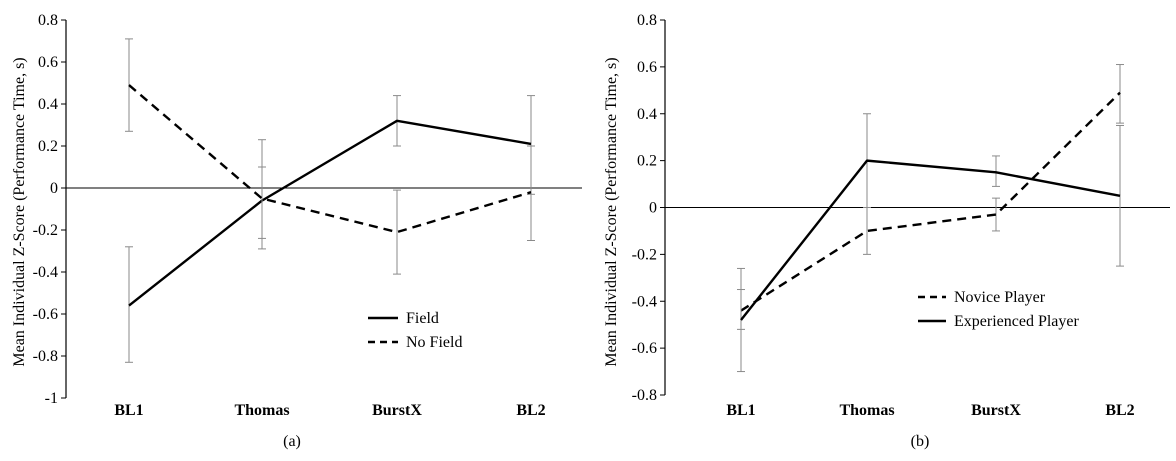  What do you see at coordinates (415, 330) in the screenshot?
I see `legend: Field No Field` at bounding box center [415, 330].